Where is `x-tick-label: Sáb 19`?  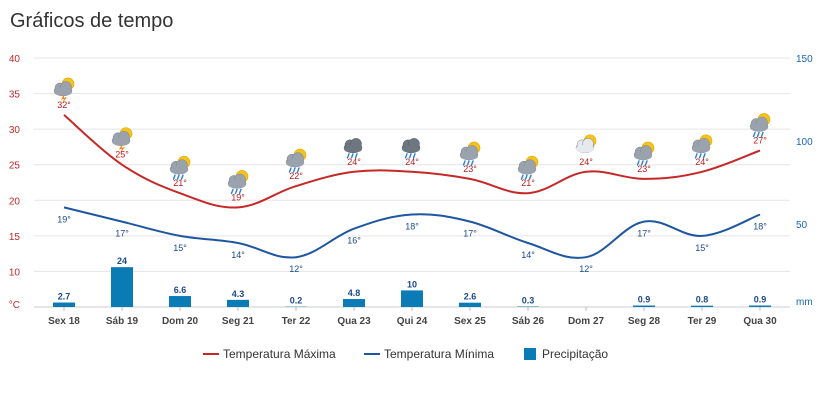 x-tick-label: Sáb 19 is located at coordinates (122, 321).